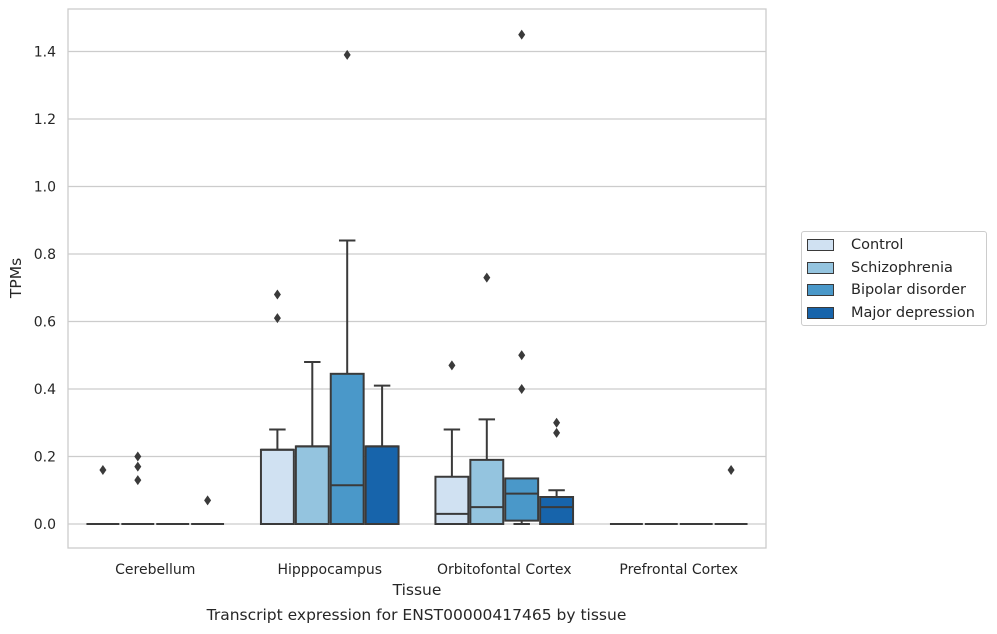 The image size is (997, 634). I want to click on y-tick-labels: 0.0 0.2 0.4 0.6 0.8 1.0 1.2 1.4, so click(45, 289).